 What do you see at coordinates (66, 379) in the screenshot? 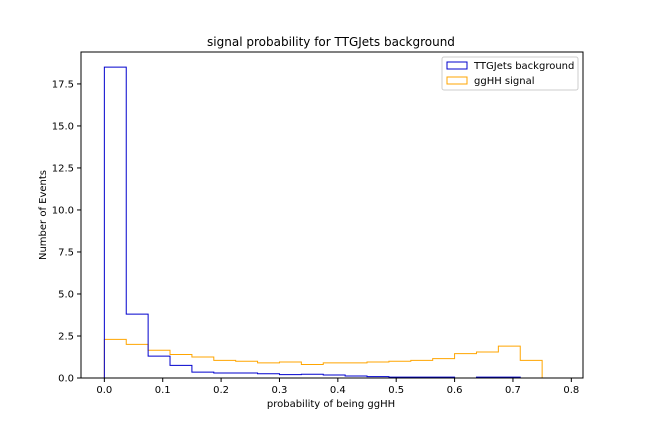
I see `y-tick-label: 0.0` at bounding box center [66, 379].